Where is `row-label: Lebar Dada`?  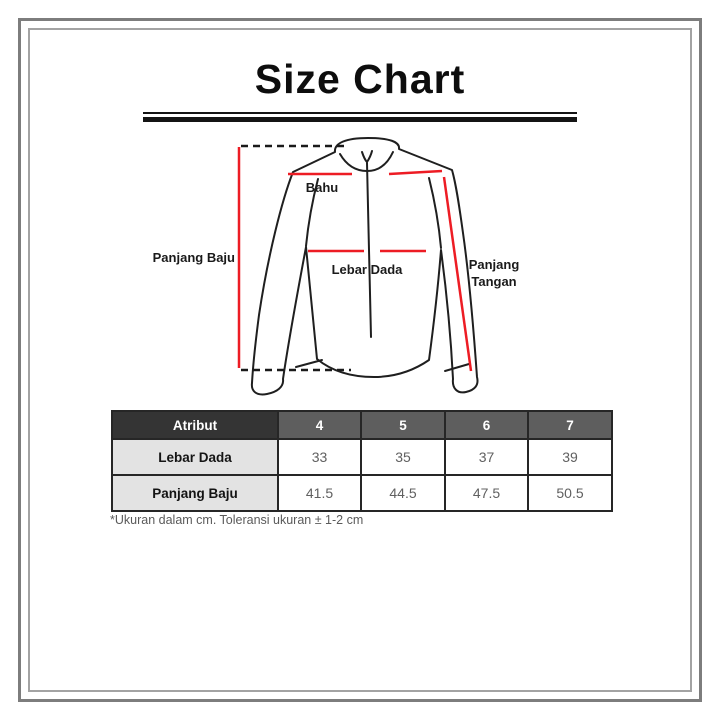 row-label: Lebar Dada is located at coordinates (195, 457).